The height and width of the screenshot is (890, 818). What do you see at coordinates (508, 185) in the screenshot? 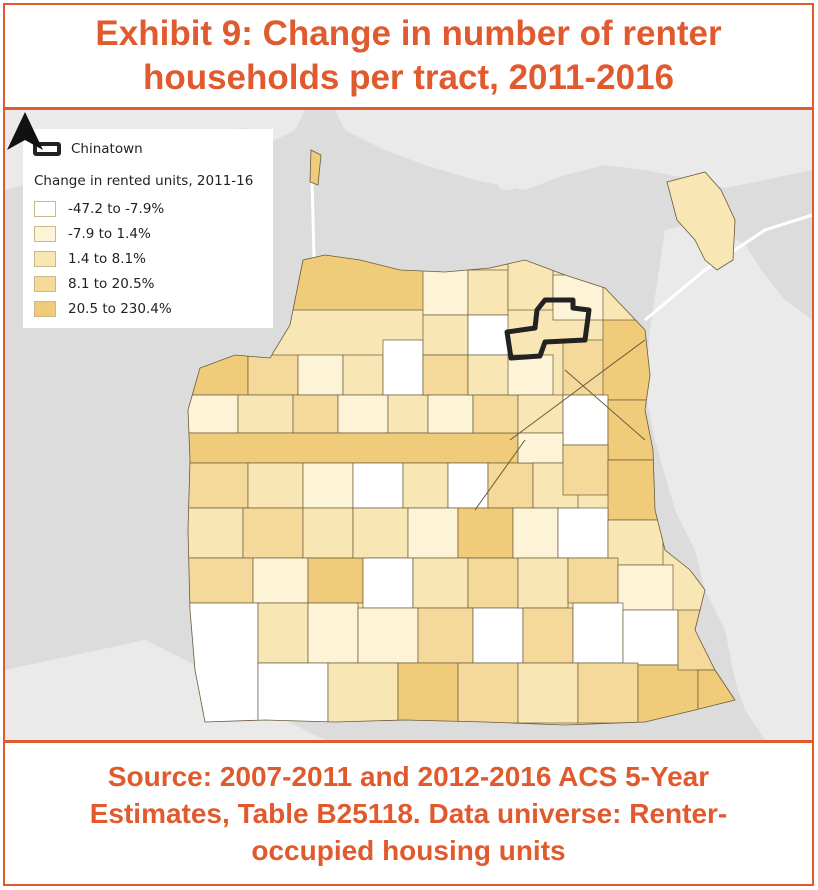
I see `alcatraz-island` at bounding box center [508, 185].